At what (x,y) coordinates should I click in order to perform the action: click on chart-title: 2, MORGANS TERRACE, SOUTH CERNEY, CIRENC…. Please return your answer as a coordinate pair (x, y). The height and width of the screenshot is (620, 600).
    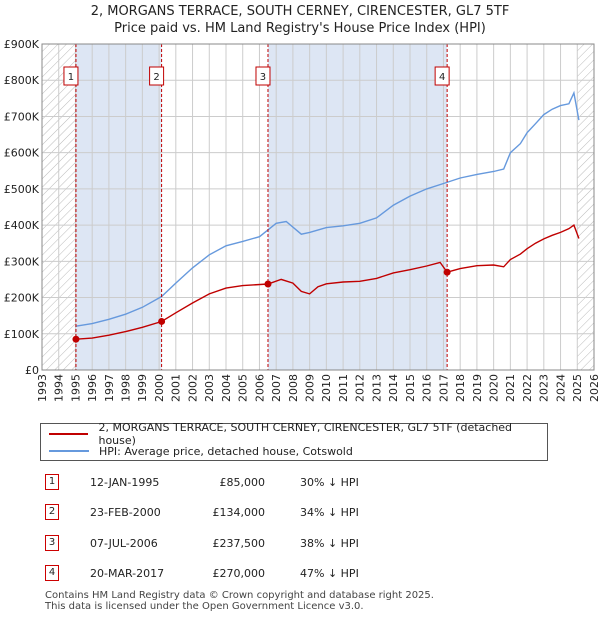
    Looking at the image, I should click on (300, 11).